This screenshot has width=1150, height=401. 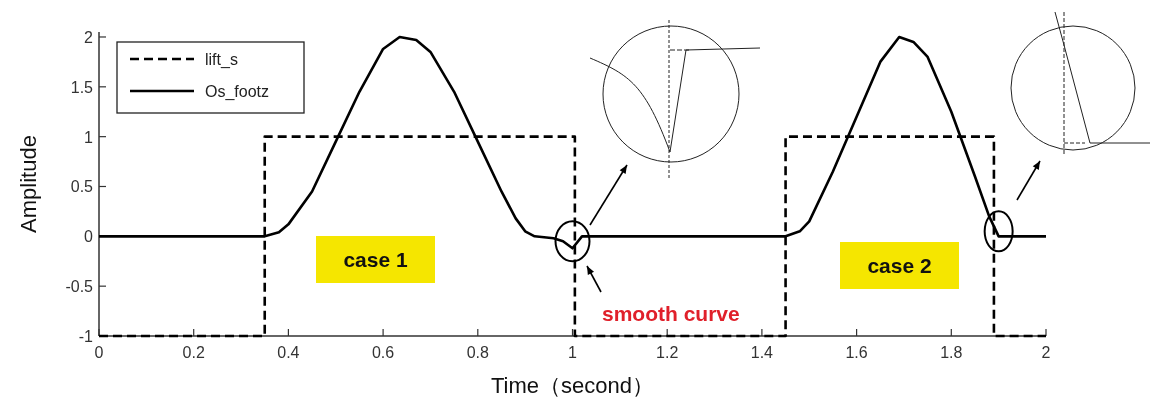 What do you see at coordinates (572, 385) in the screenshot?
I see `x-axis-title: Time（second）` at bounding box center [572, 385].